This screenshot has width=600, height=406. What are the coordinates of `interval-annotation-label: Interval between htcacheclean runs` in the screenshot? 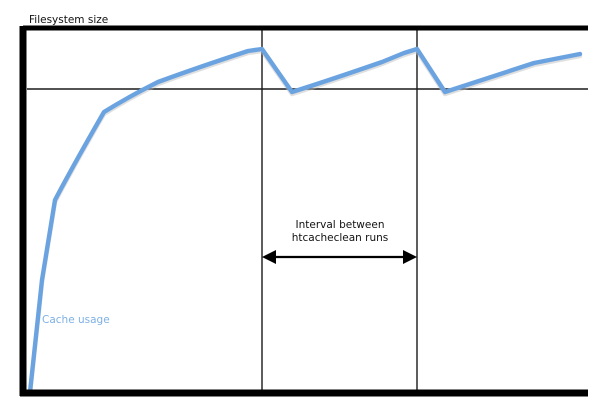 It's located at (340, 232).